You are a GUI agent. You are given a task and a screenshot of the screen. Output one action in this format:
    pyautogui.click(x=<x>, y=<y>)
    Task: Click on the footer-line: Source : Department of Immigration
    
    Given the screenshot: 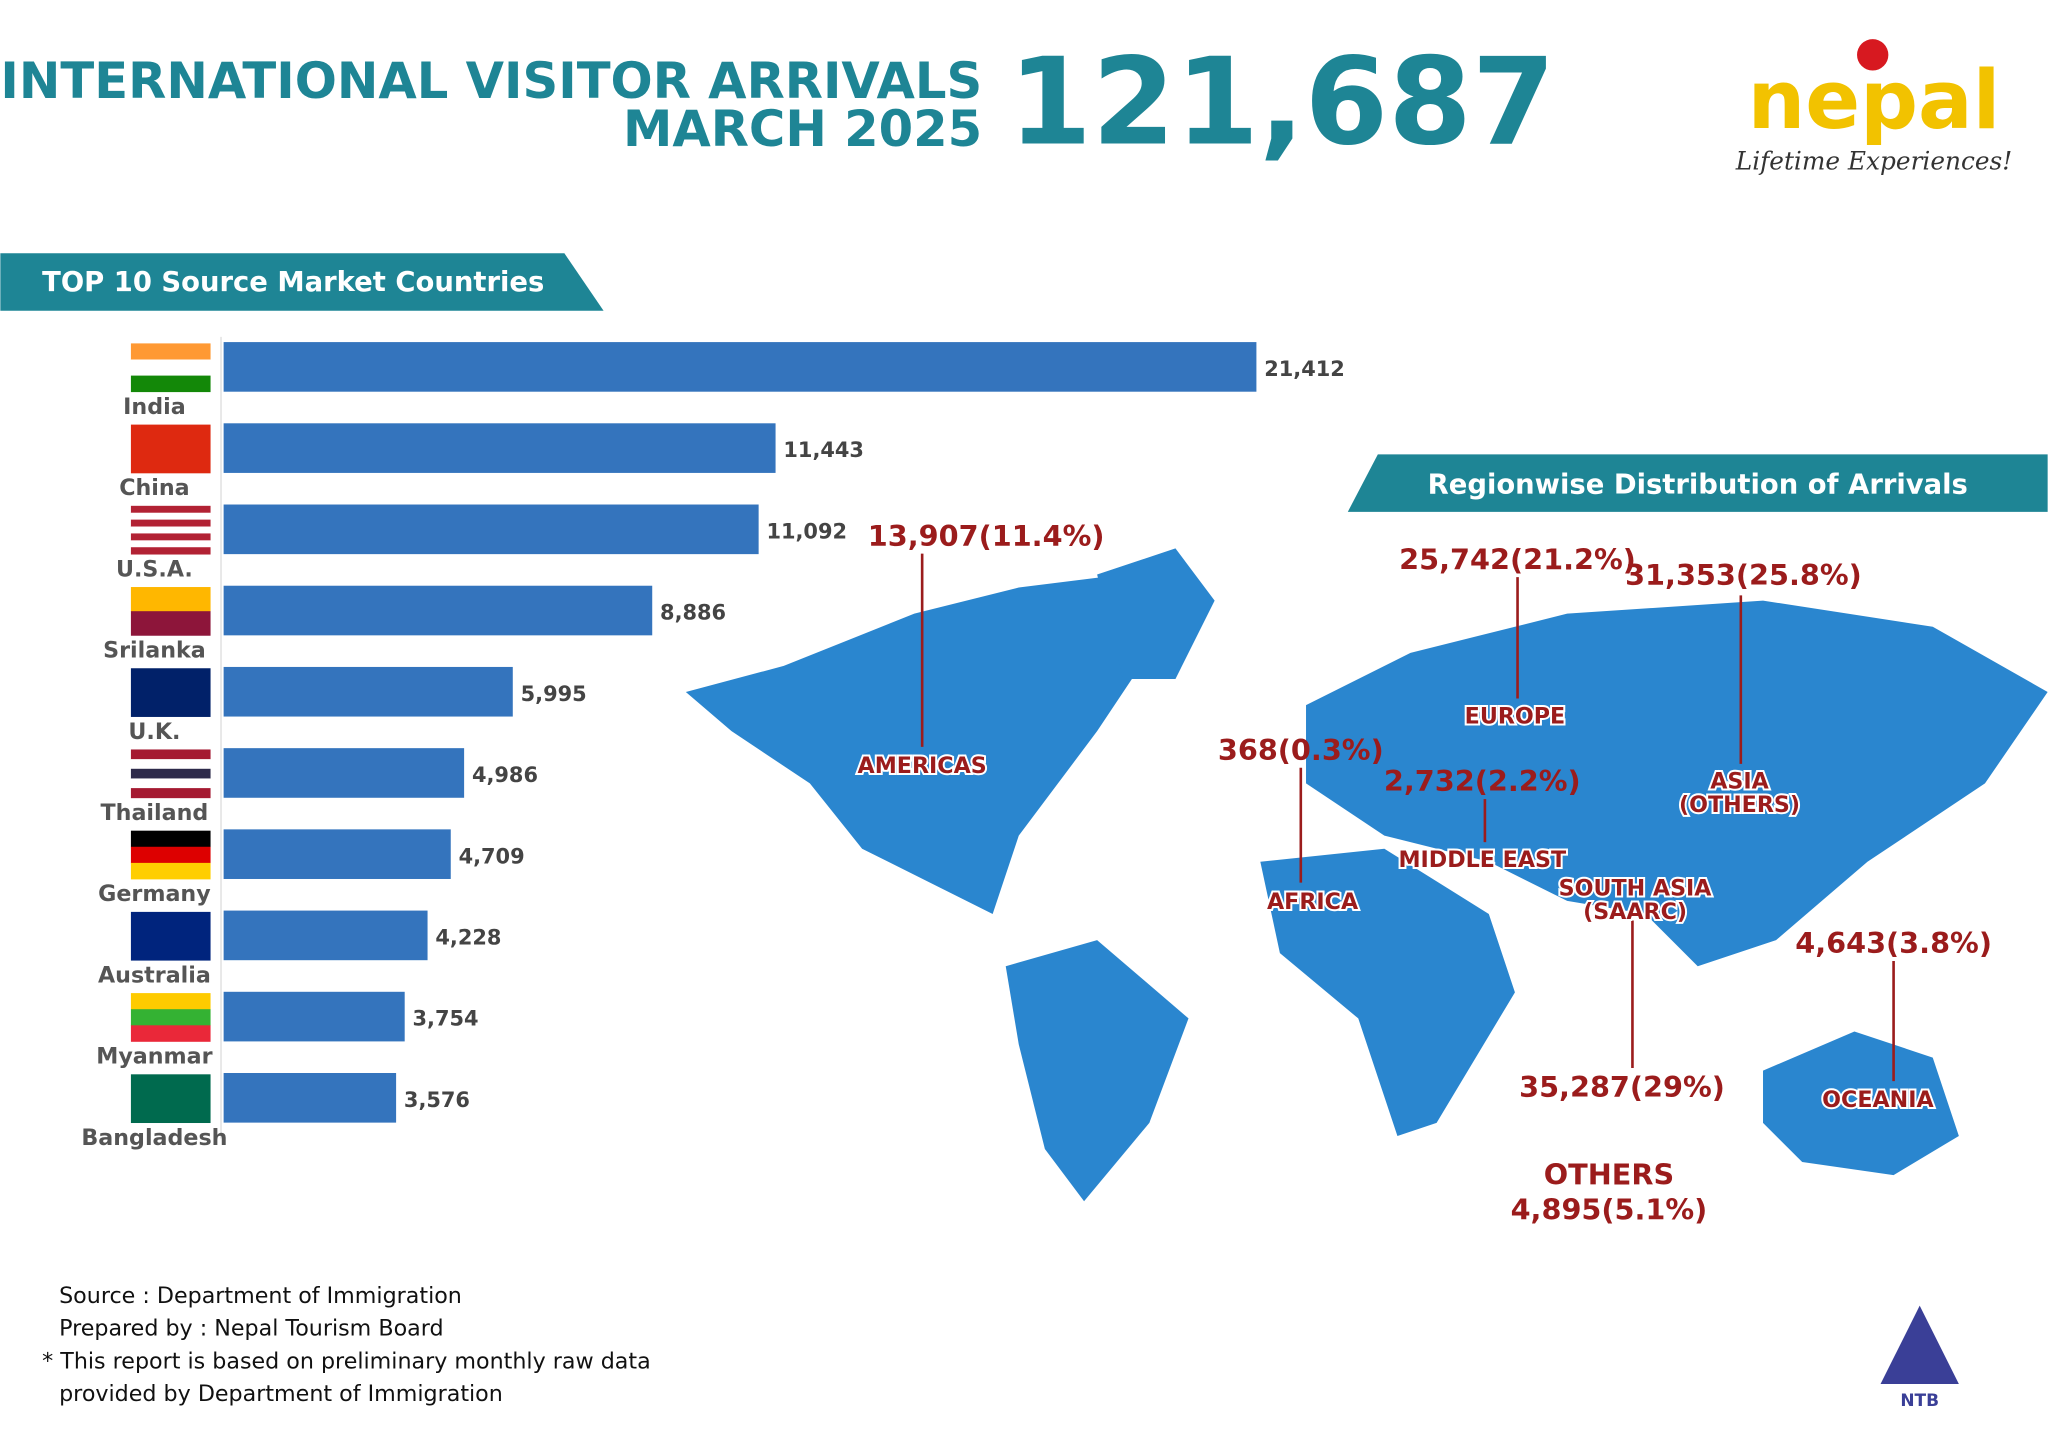 What is the action you would take?
    pyautogui.click(x=260, y=1296)
    